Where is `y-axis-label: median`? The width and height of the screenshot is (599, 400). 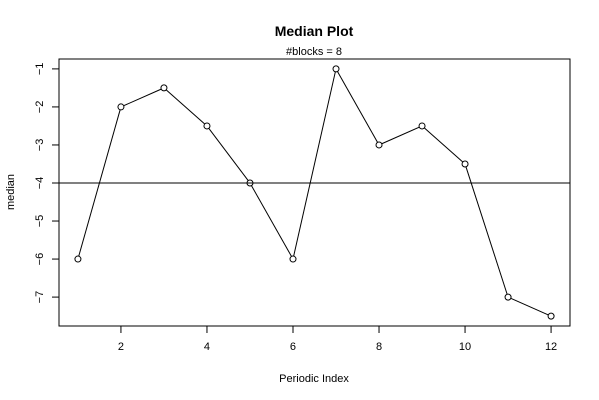 y-axis-label: median is located at coordinates (11, 192).